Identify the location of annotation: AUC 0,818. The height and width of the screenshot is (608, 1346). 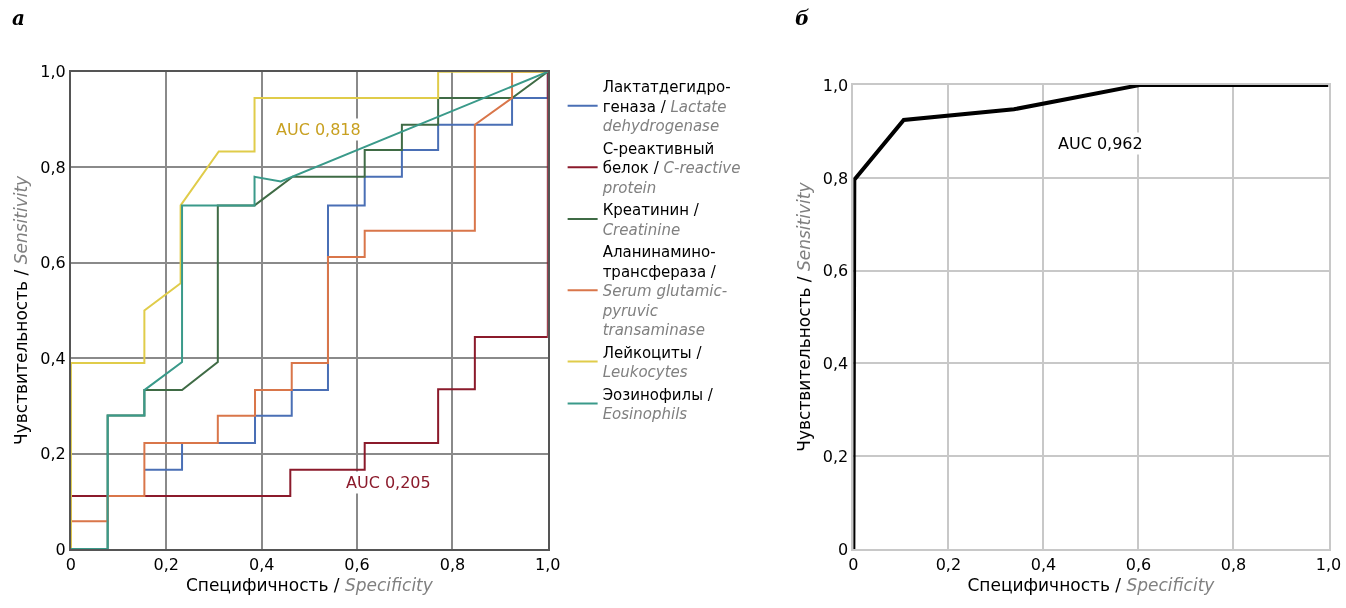
(318, 129).